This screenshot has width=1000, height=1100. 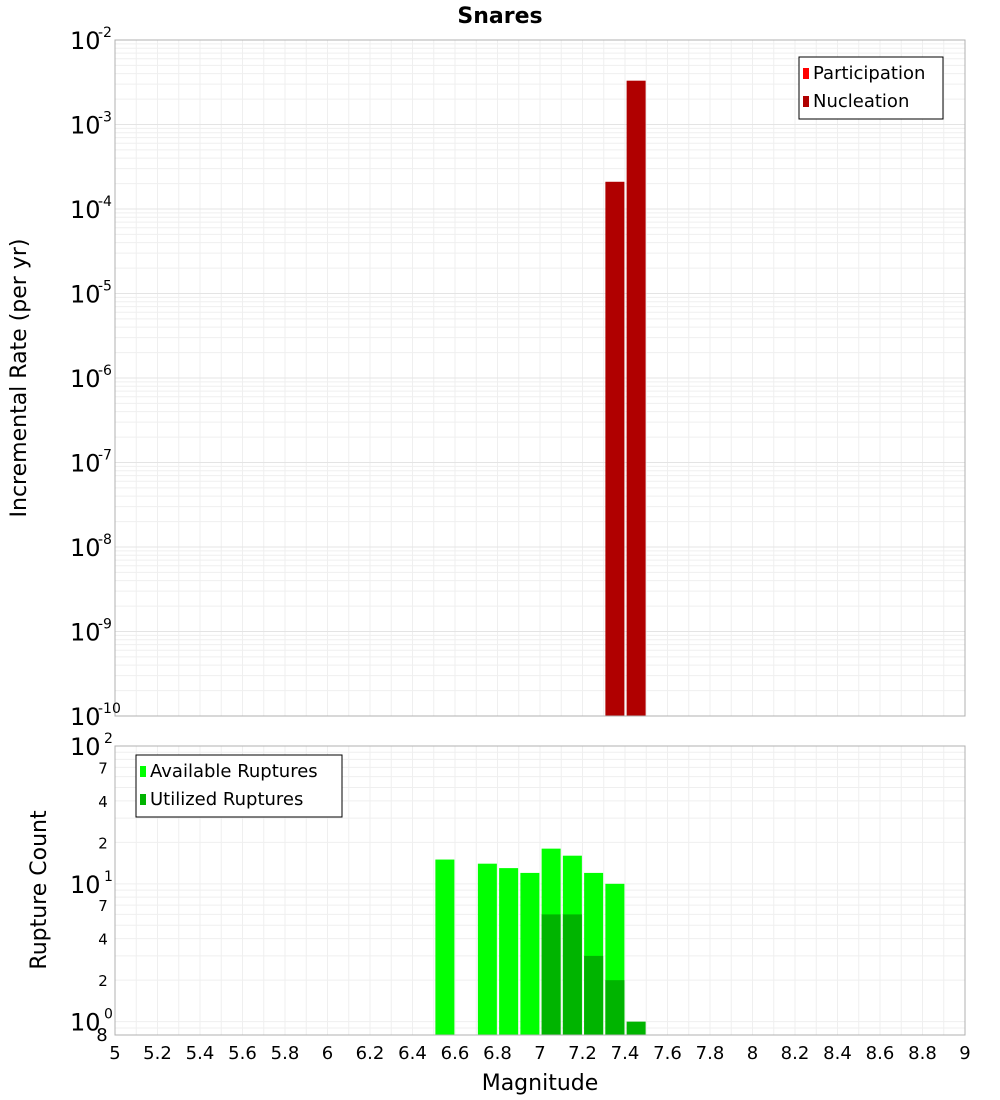 I want to click on x-tick-label: 8.2, so click(x=795, y=1053).